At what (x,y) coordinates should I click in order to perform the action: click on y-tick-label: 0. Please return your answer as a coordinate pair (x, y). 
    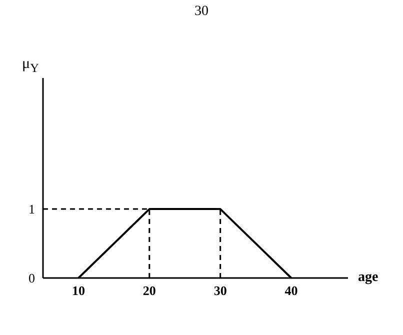
    Looking at the image, I should click on (31, 278).